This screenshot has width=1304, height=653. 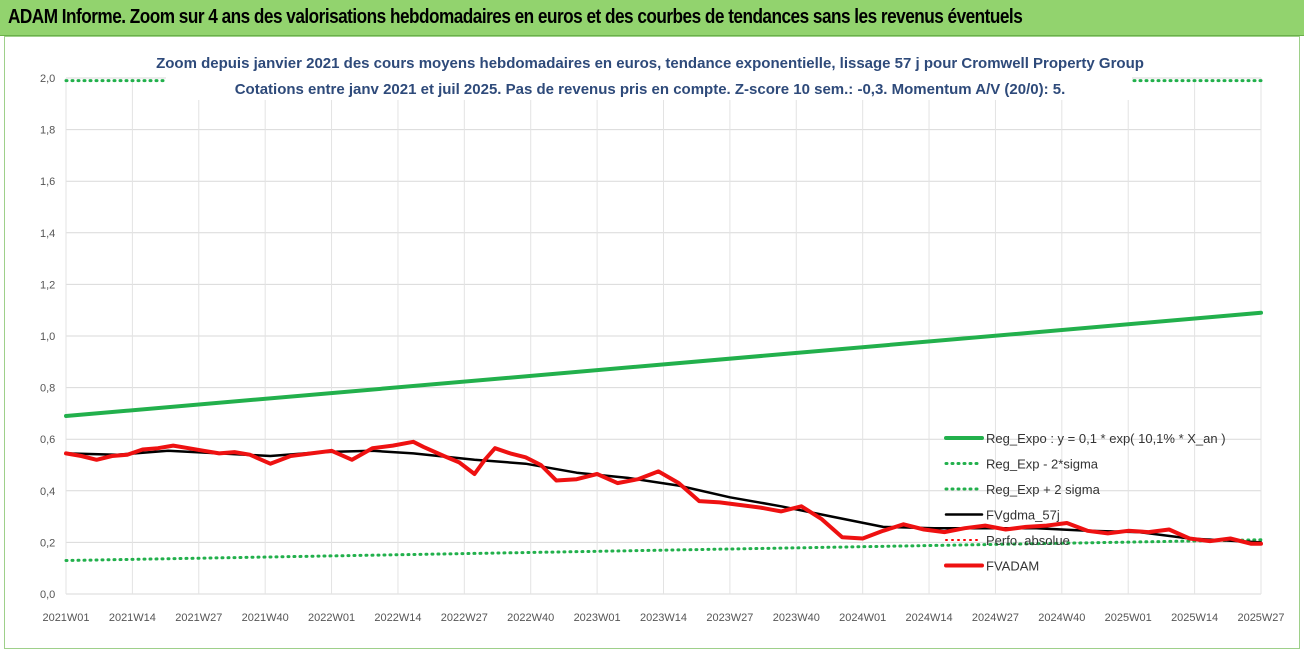 I want to click on x-tick-label: 2021W01, so click(x=65, y=618).